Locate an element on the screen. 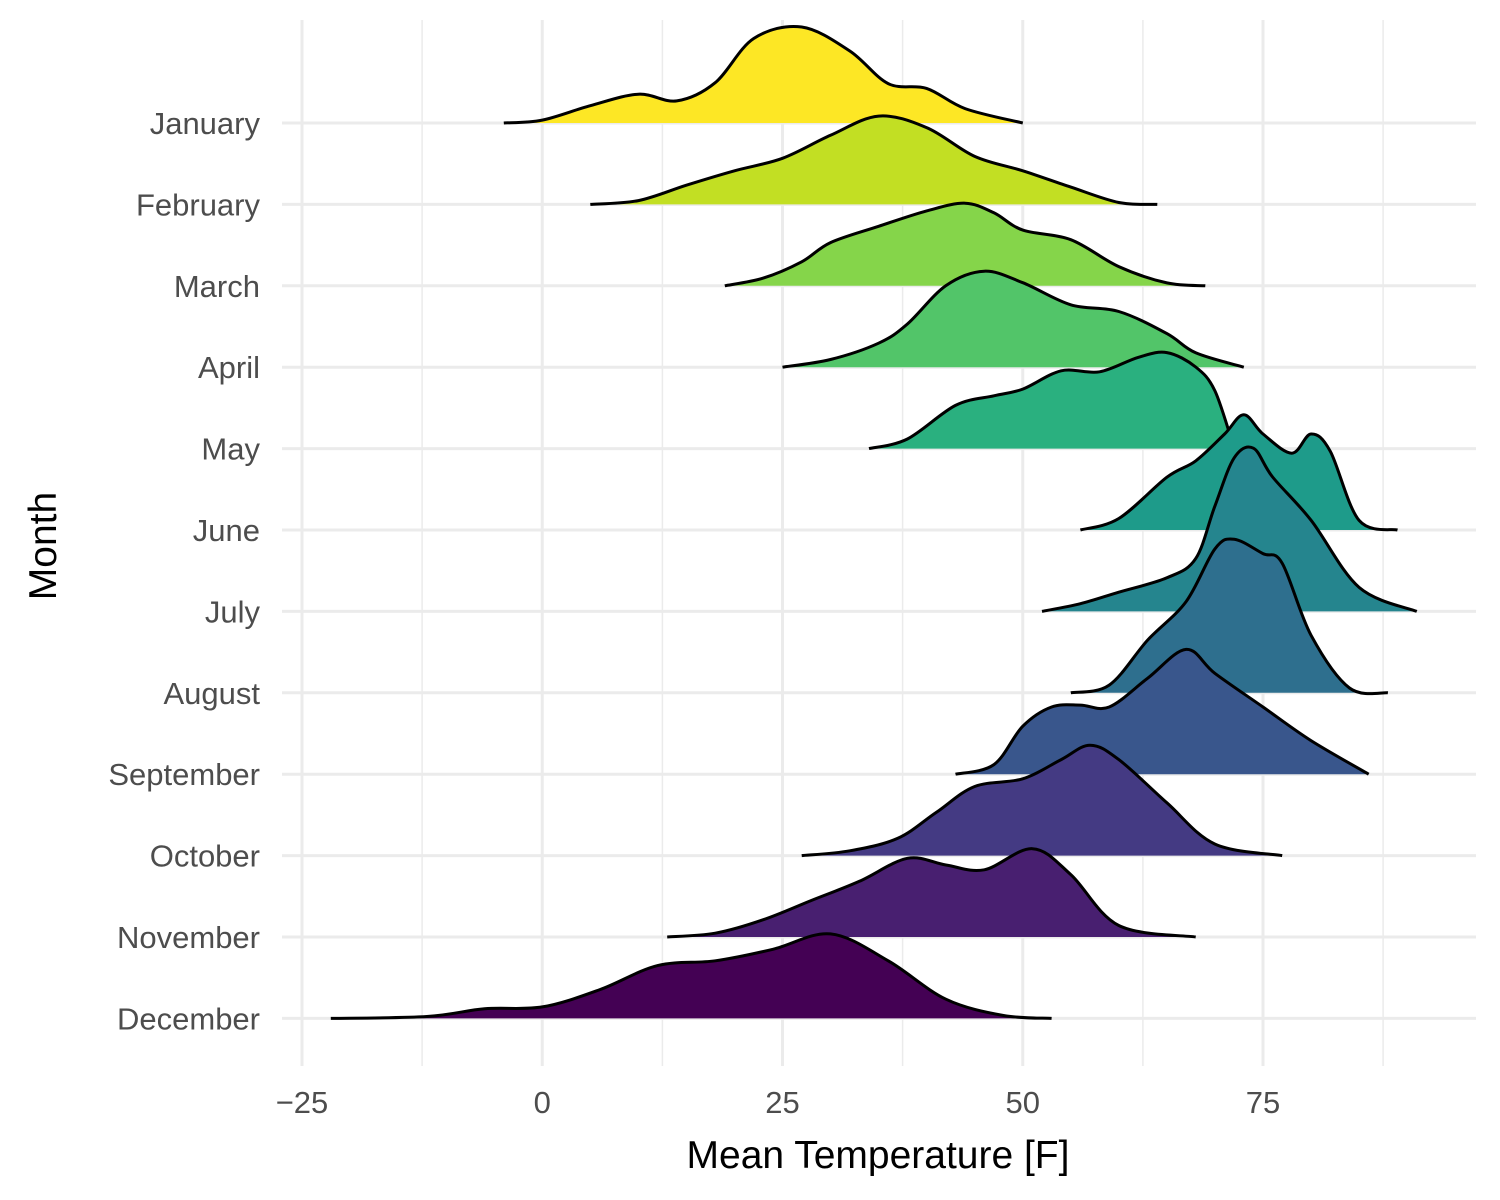  ridge-august is located at coordinates (1229, 616).